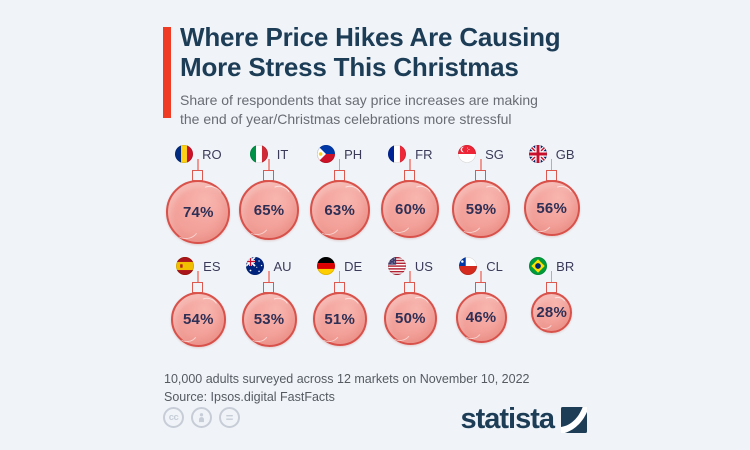 The image size is (750, 450). I want to click on country-code: SG, so click(494, 154).